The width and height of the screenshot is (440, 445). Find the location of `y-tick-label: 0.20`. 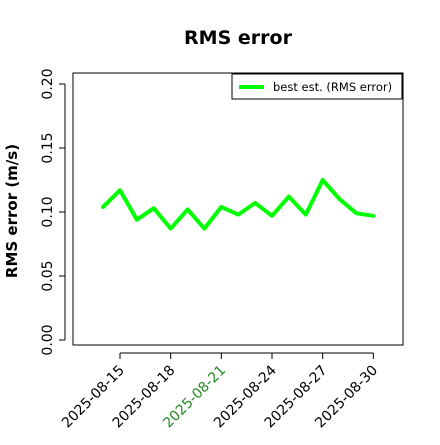

y-tick-label: 0.20 is located at coordinates (48, 83).